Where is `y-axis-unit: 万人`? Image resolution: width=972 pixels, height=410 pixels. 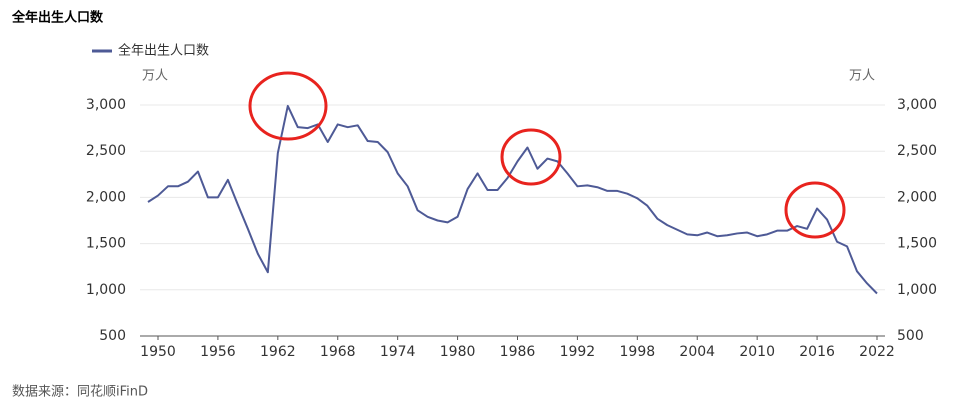
y-axis-unit: 万人 is located at coordinates (155, 76).